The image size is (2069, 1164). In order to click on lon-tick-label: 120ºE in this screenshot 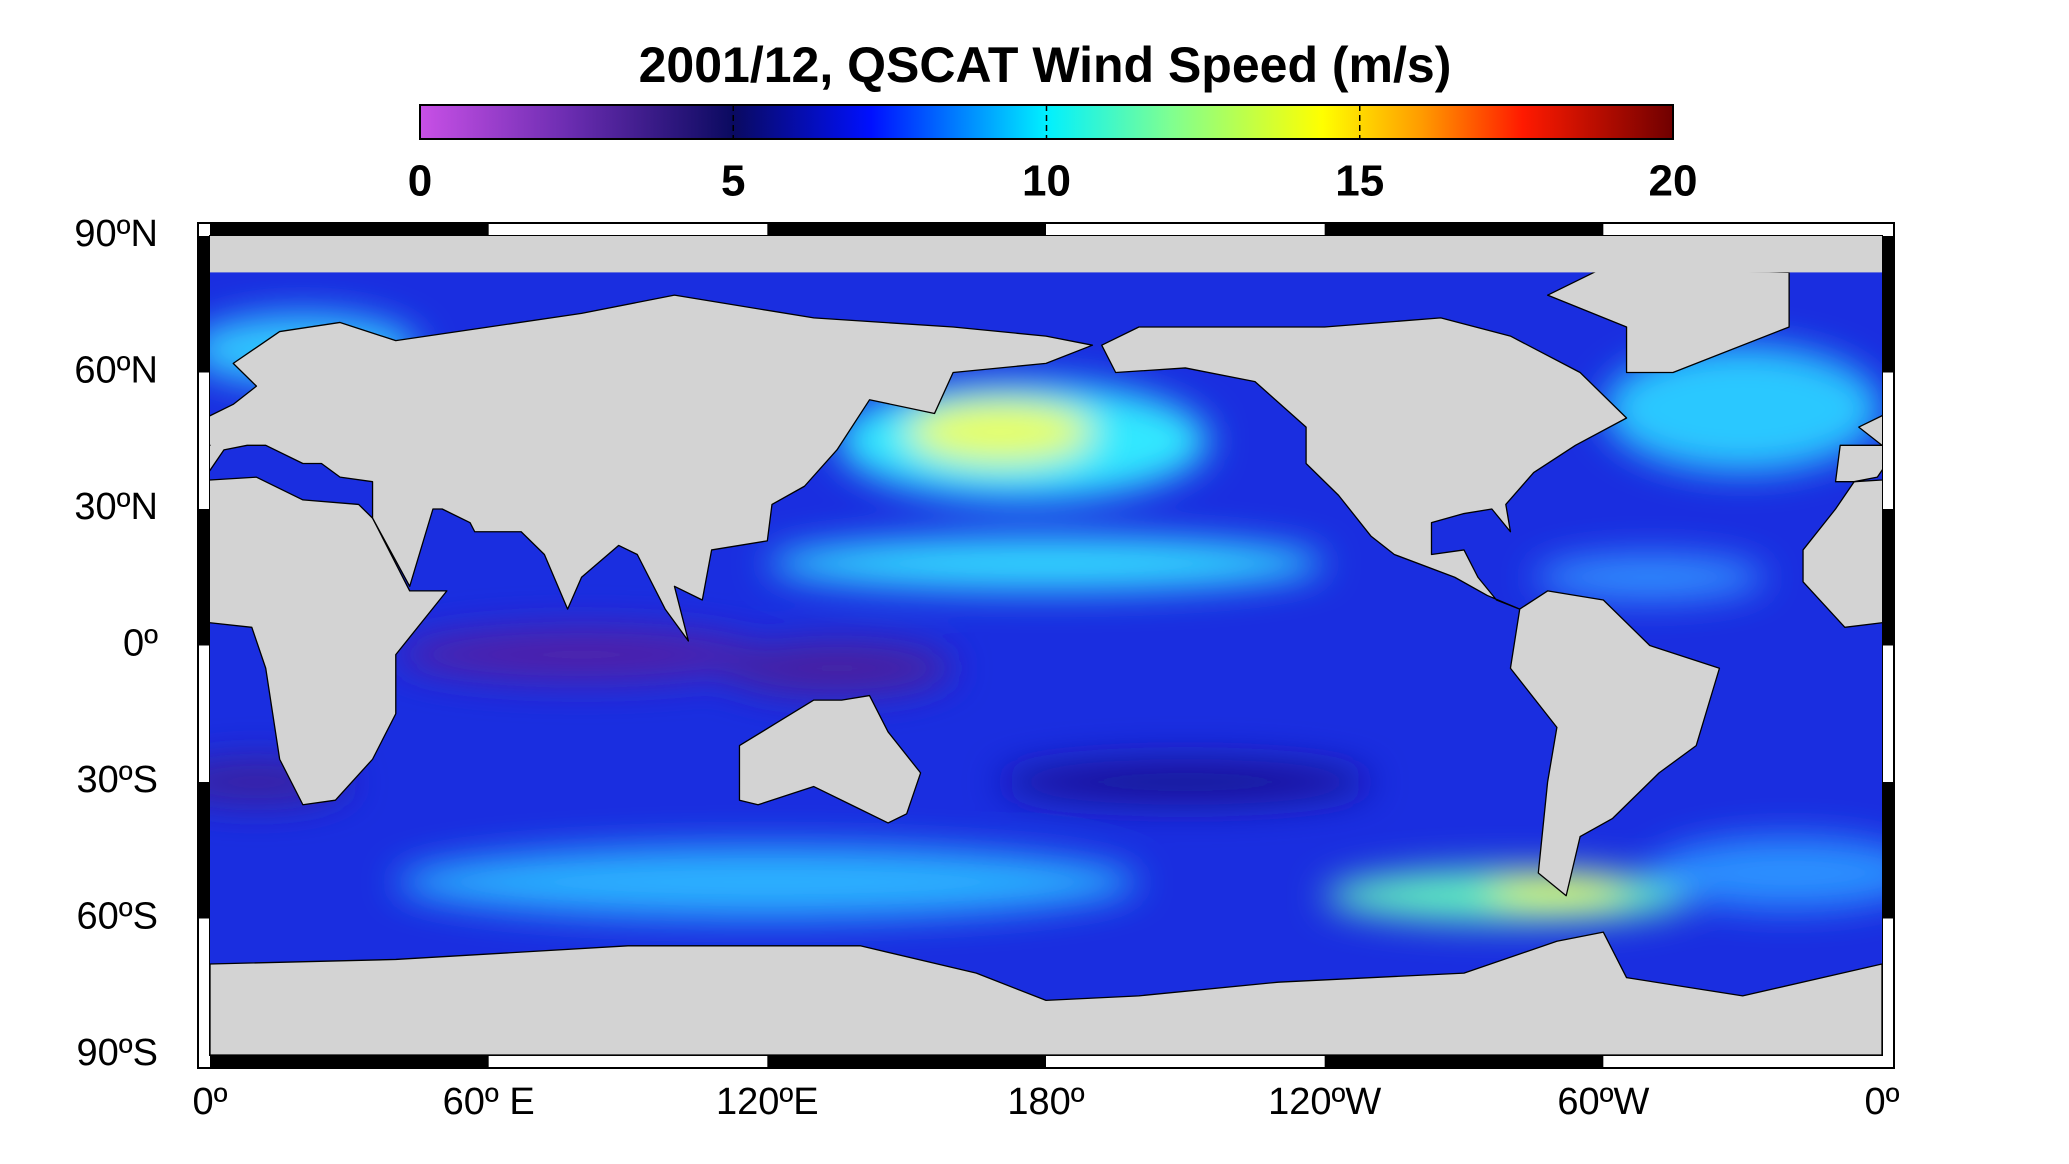, I will do `click(767, 1102)`.